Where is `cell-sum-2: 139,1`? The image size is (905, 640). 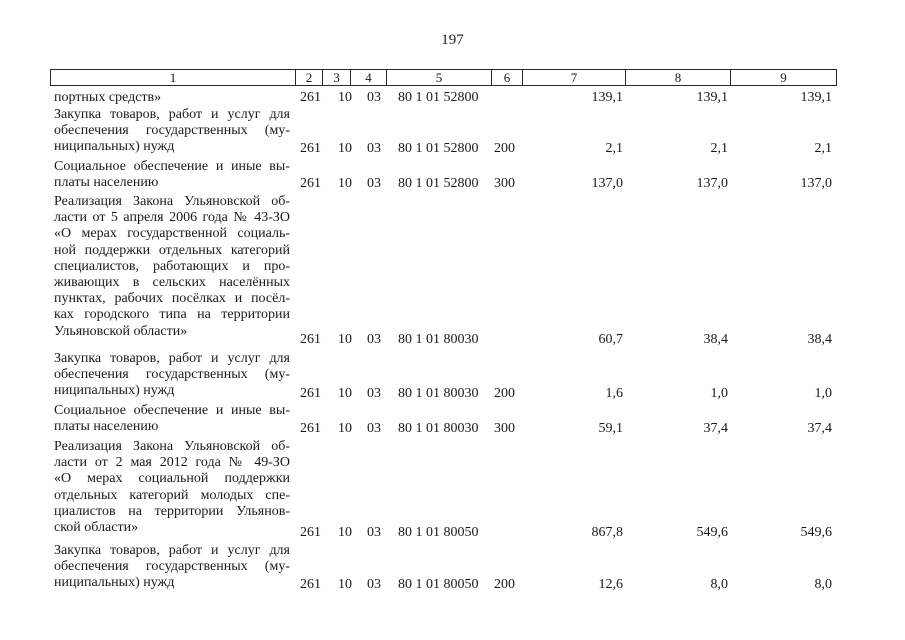 cell-sum-2: 139,1 is located at coordinates (712, 97).